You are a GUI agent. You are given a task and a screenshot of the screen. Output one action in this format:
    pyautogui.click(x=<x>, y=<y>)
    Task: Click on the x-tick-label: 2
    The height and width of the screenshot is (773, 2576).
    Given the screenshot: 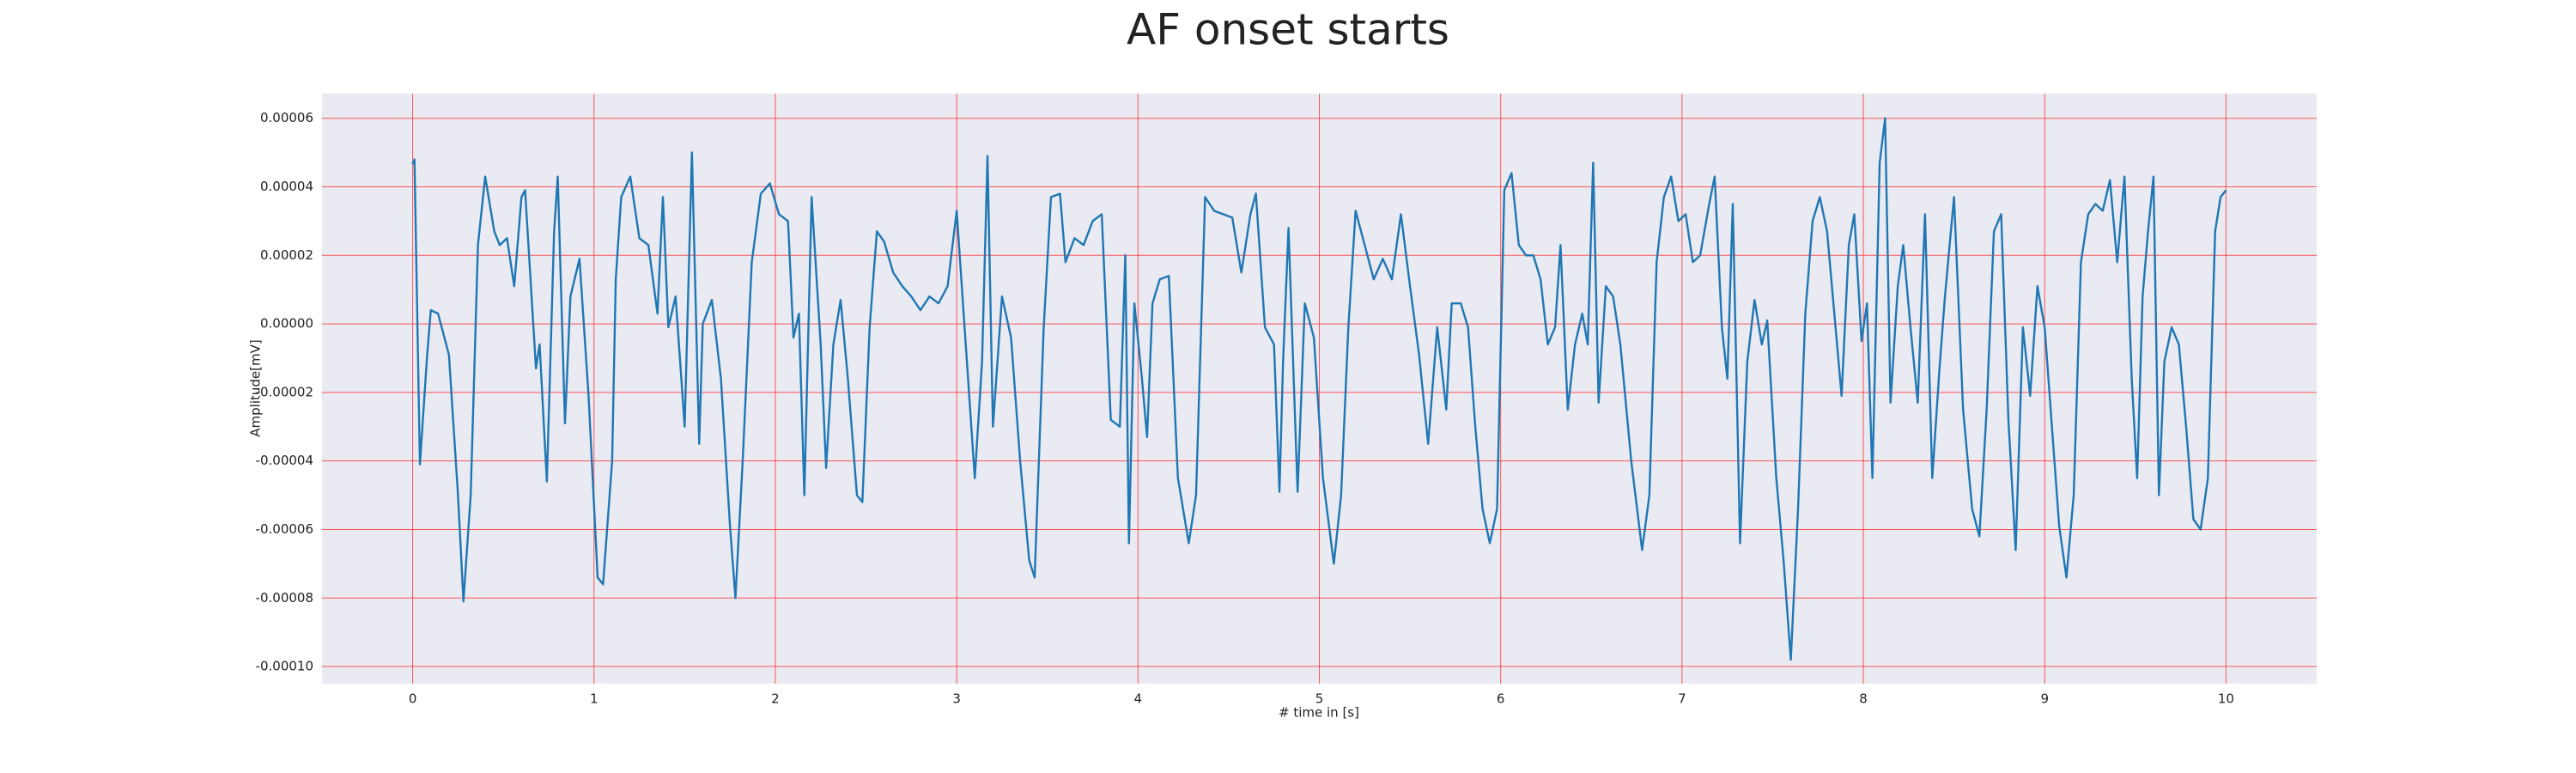 What is the action you would take?
    pyautogui.click(x=775, y=699)
    